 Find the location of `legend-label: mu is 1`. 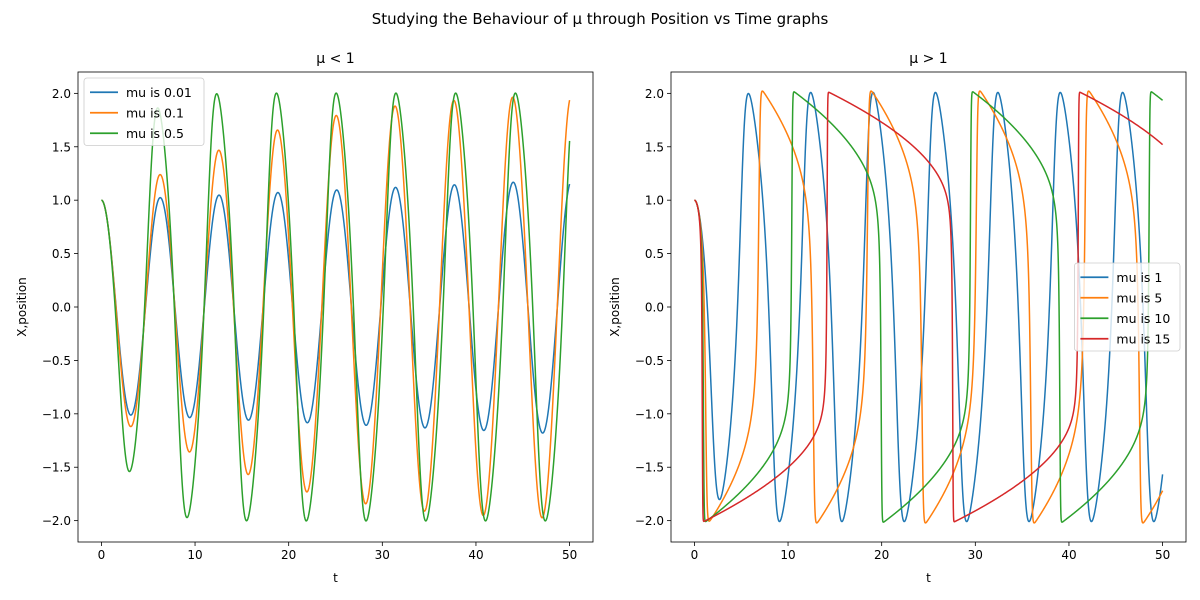

legend-label: mu is 1 is located at coordinates (1139, 277).